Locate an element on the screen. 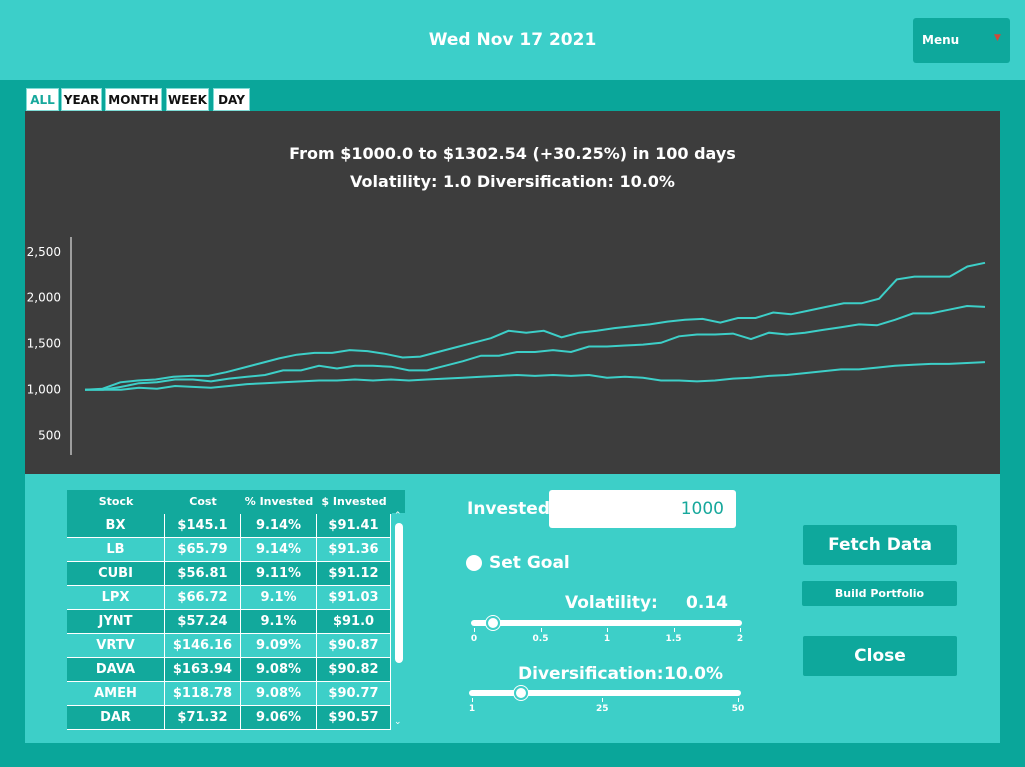 This screenshot has width=1025, height=767. table-header: Stock Cost % Invested $ Invested is located at coordinates (236, 502).